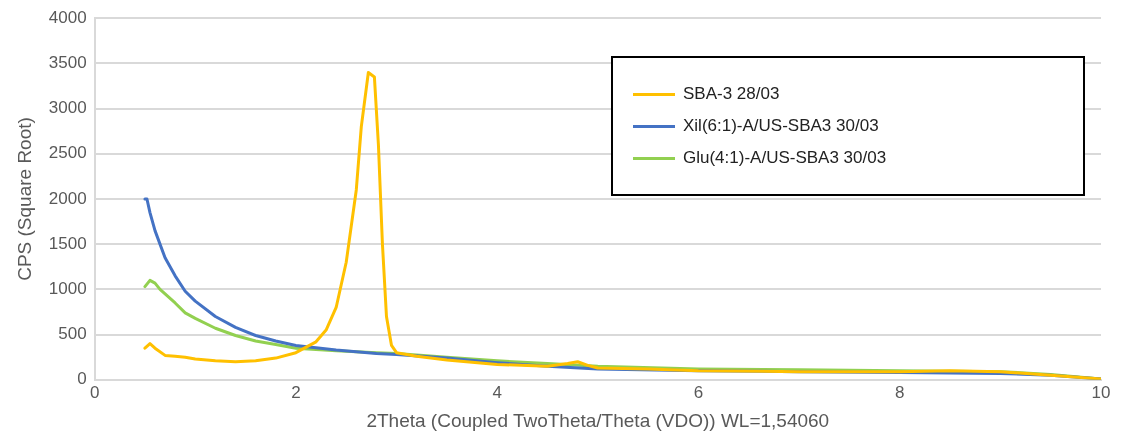 The width and height of the screenshot is (1131, 441). What do you see at coordinates (67, 243) in the screenshot?
I see `y-tick-label: 1500` at bounding box center [67, 243].